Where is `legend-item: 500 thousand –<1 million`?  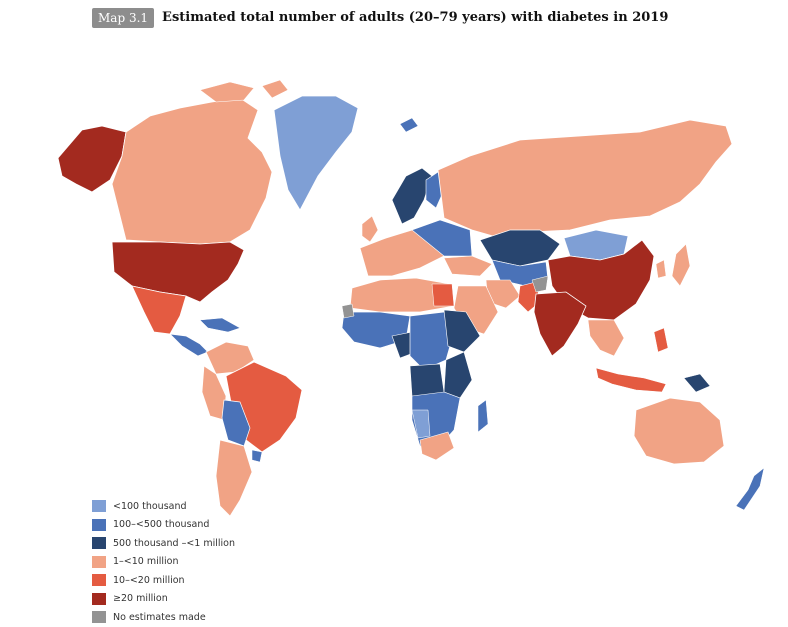
legend-item: 500 thousand –<1 million is located at coordinates (163, 543).